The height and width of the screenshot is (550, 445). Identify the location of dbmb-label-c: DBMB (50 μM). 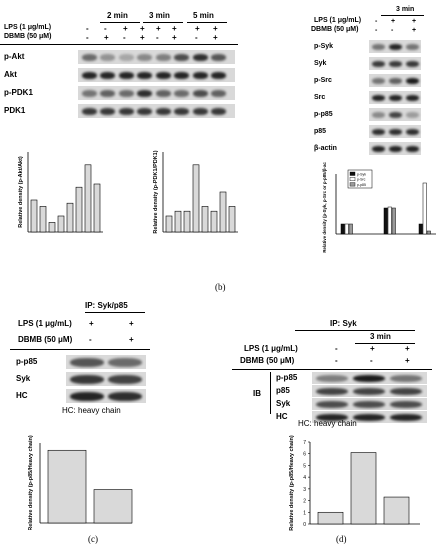
(45, 339).